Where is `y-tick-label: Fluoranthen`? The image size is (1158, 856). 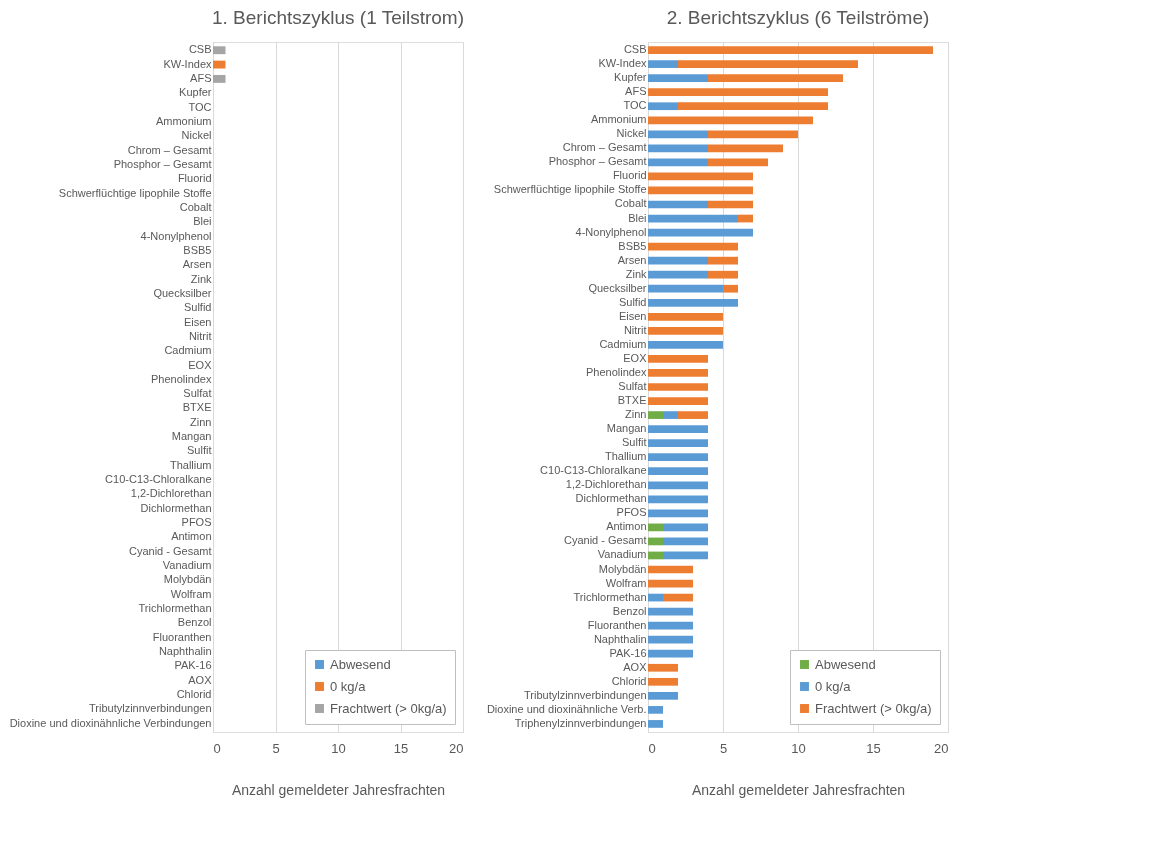
y-tick-label: Fluoranthen is located at coordinates (617, 624).